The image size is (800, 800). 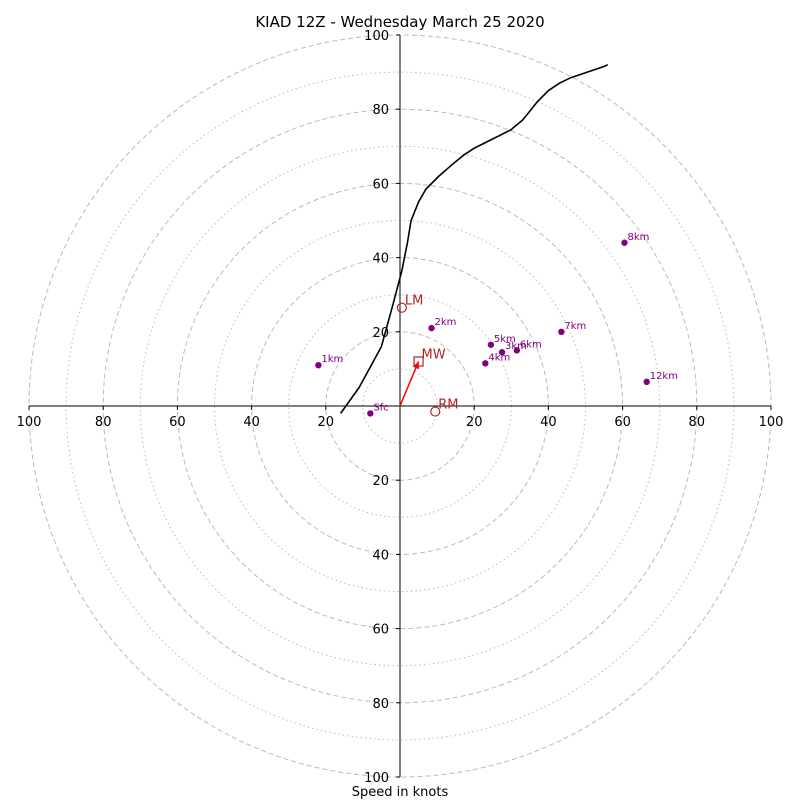 I want to click on height-marker-label: 4km, so click(x=499, y=357).